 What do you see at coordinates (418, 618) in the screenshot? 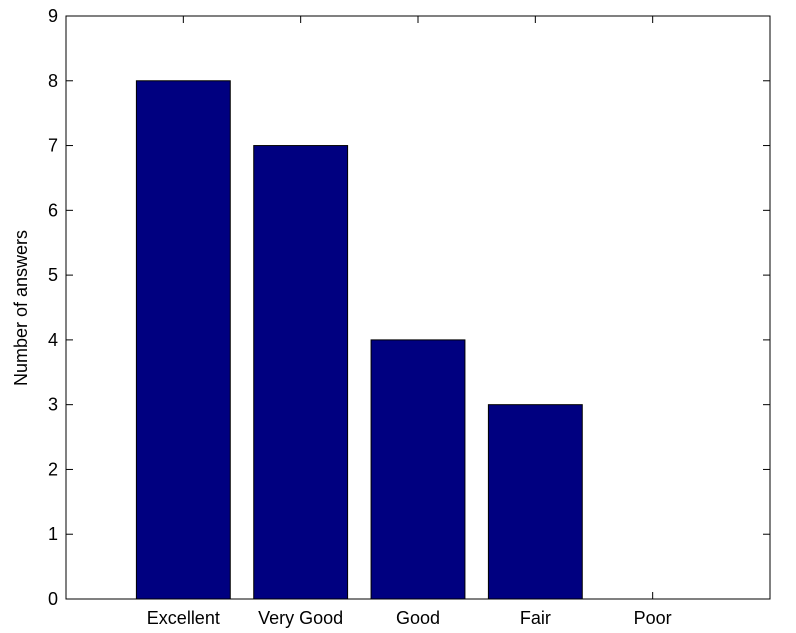
I see `x-tick-label: Good` at bounding box center [418, 618].